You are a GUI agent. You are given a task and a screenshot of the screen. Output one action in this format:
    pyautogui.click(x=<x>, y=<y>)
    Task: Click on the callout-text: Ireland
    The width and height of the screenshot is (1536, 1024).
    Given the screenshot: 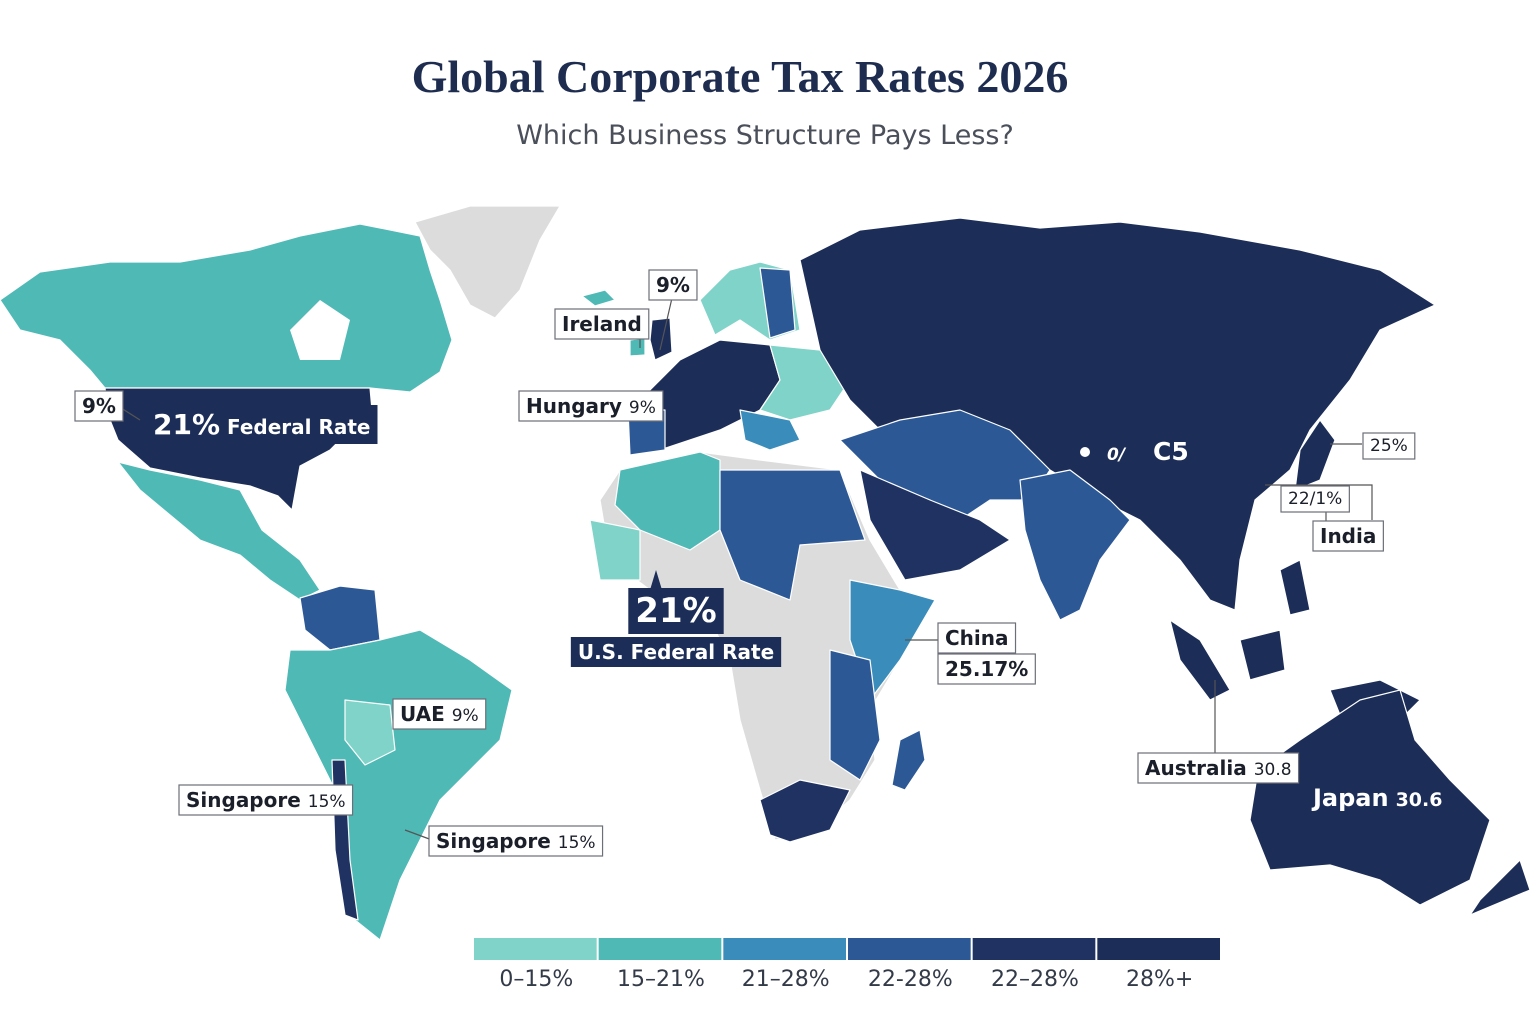 What is the action you would take?
    pyautogui.click(x=602, y=324)
    